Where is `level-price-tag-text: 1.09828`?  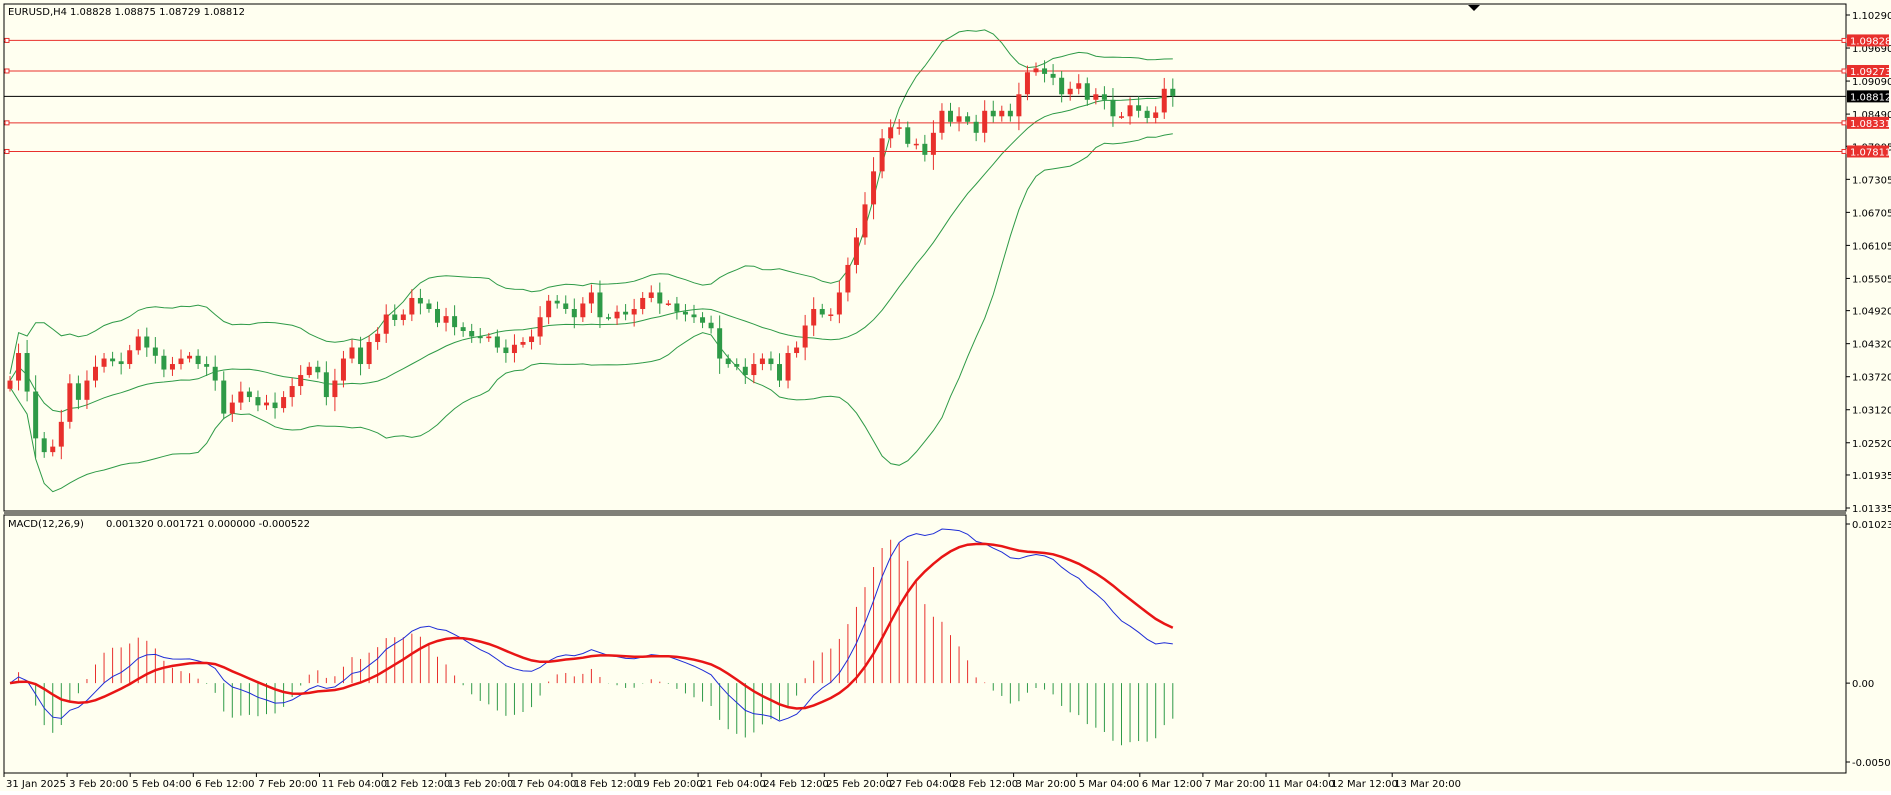
level-price-tag-text: 1.09828 is located at coordinates (1870, 41).